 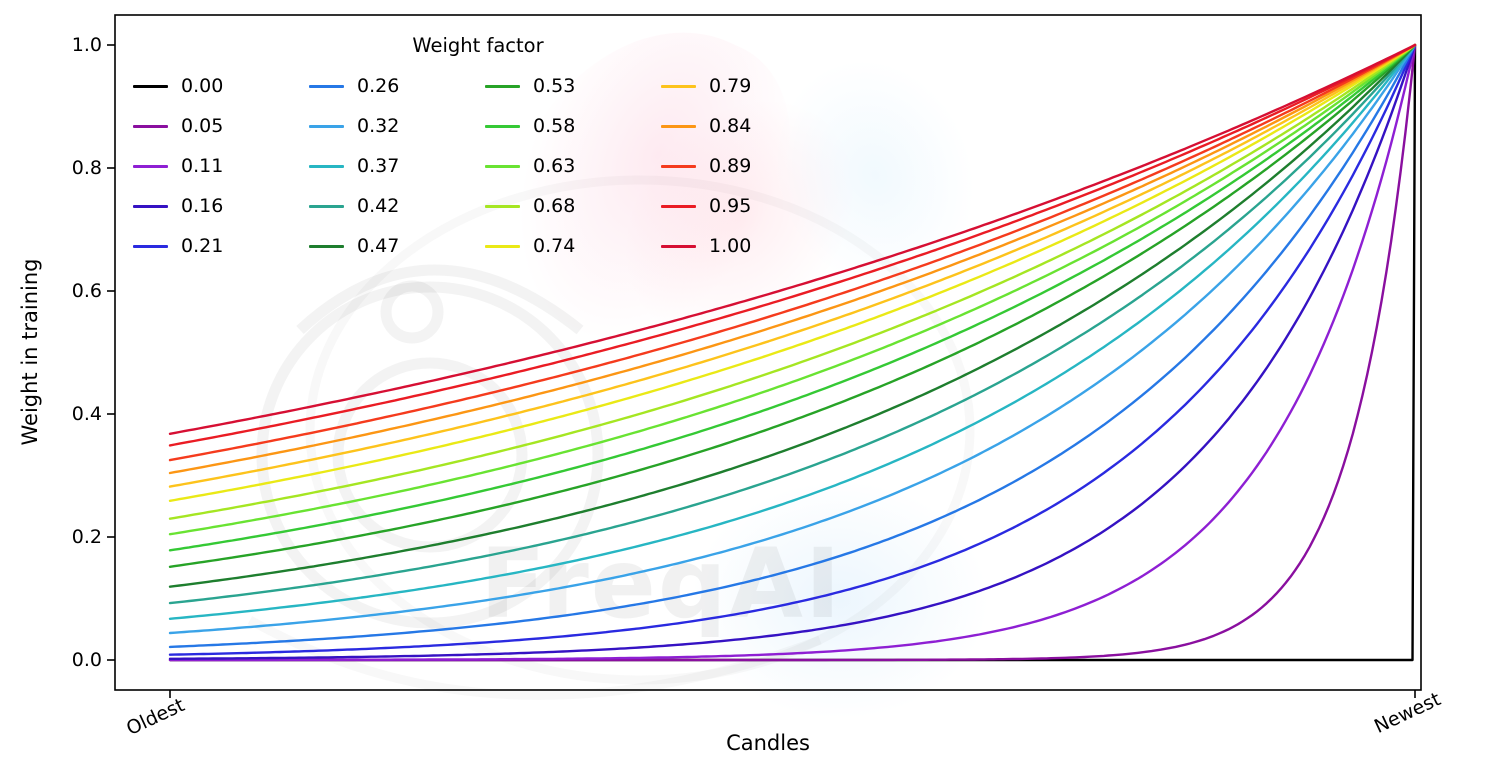 What do you see at coordinates (86, 414) in the screenshot?
I see `y-tick-label: 0.4` at bounding box center [86, 414].